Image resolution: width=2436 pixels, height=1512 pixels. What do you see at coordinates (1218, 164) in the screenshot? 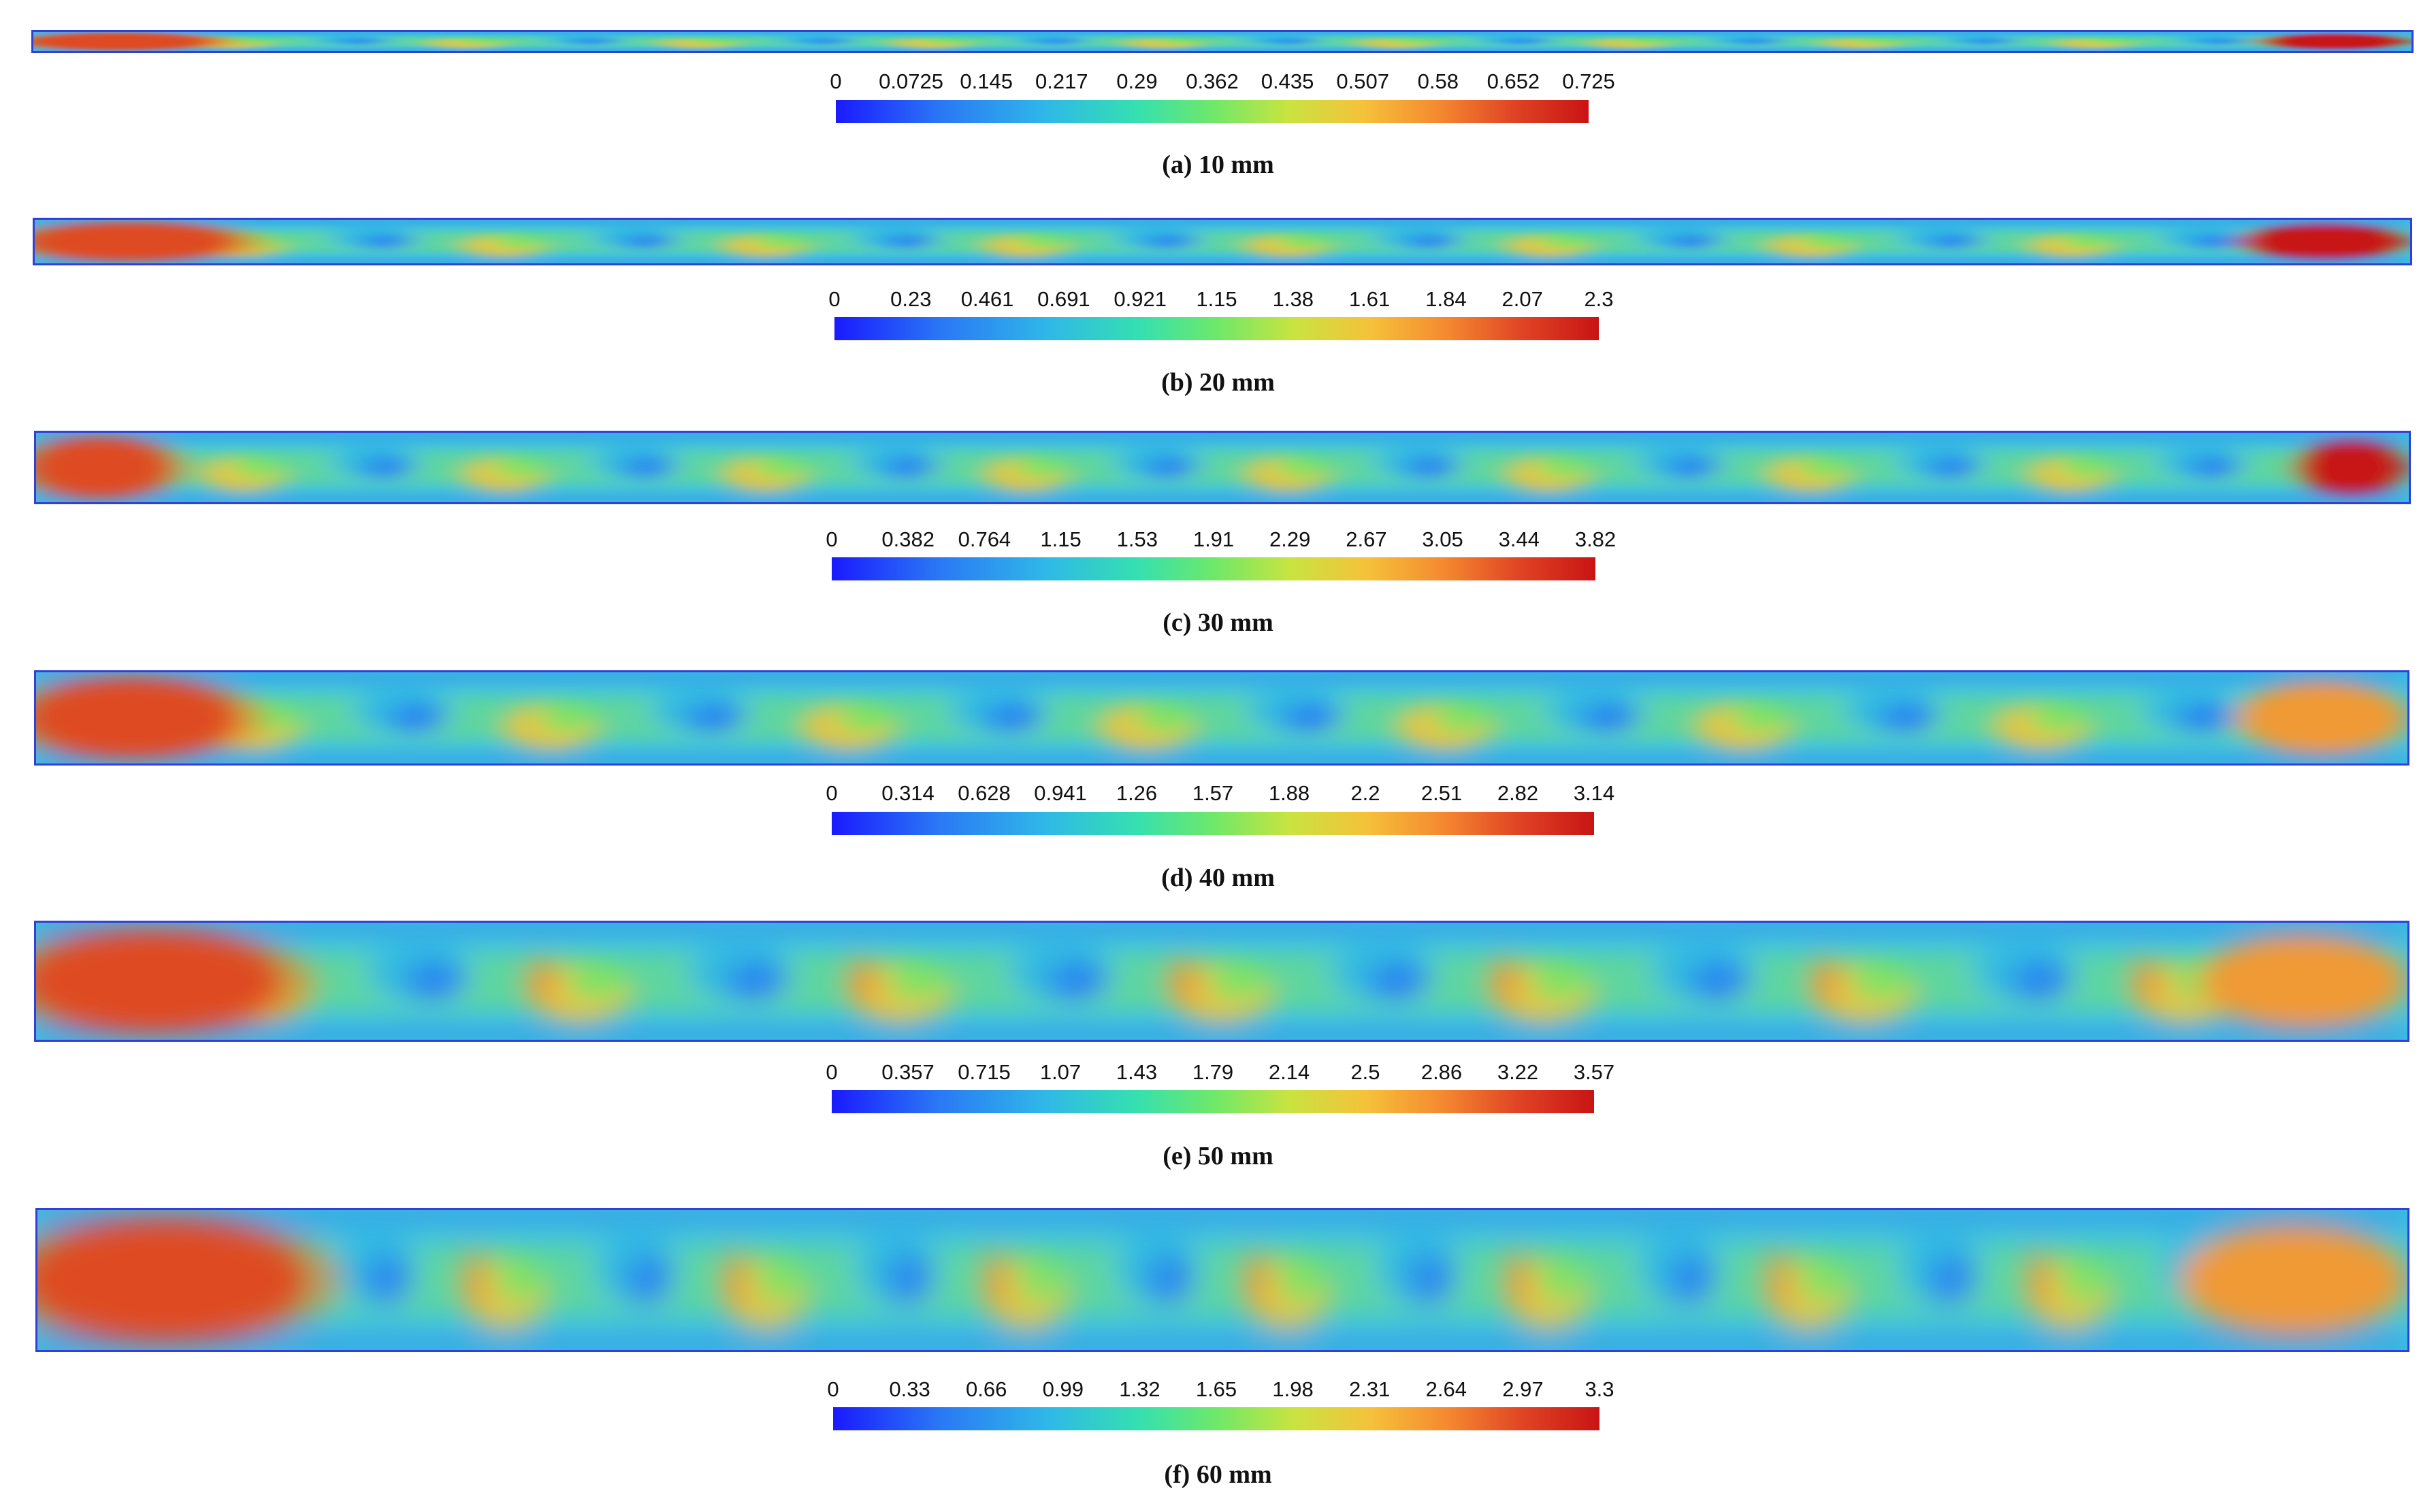
I see `caption-a: (a) 10 mm` at bounding box center [1218, 164].